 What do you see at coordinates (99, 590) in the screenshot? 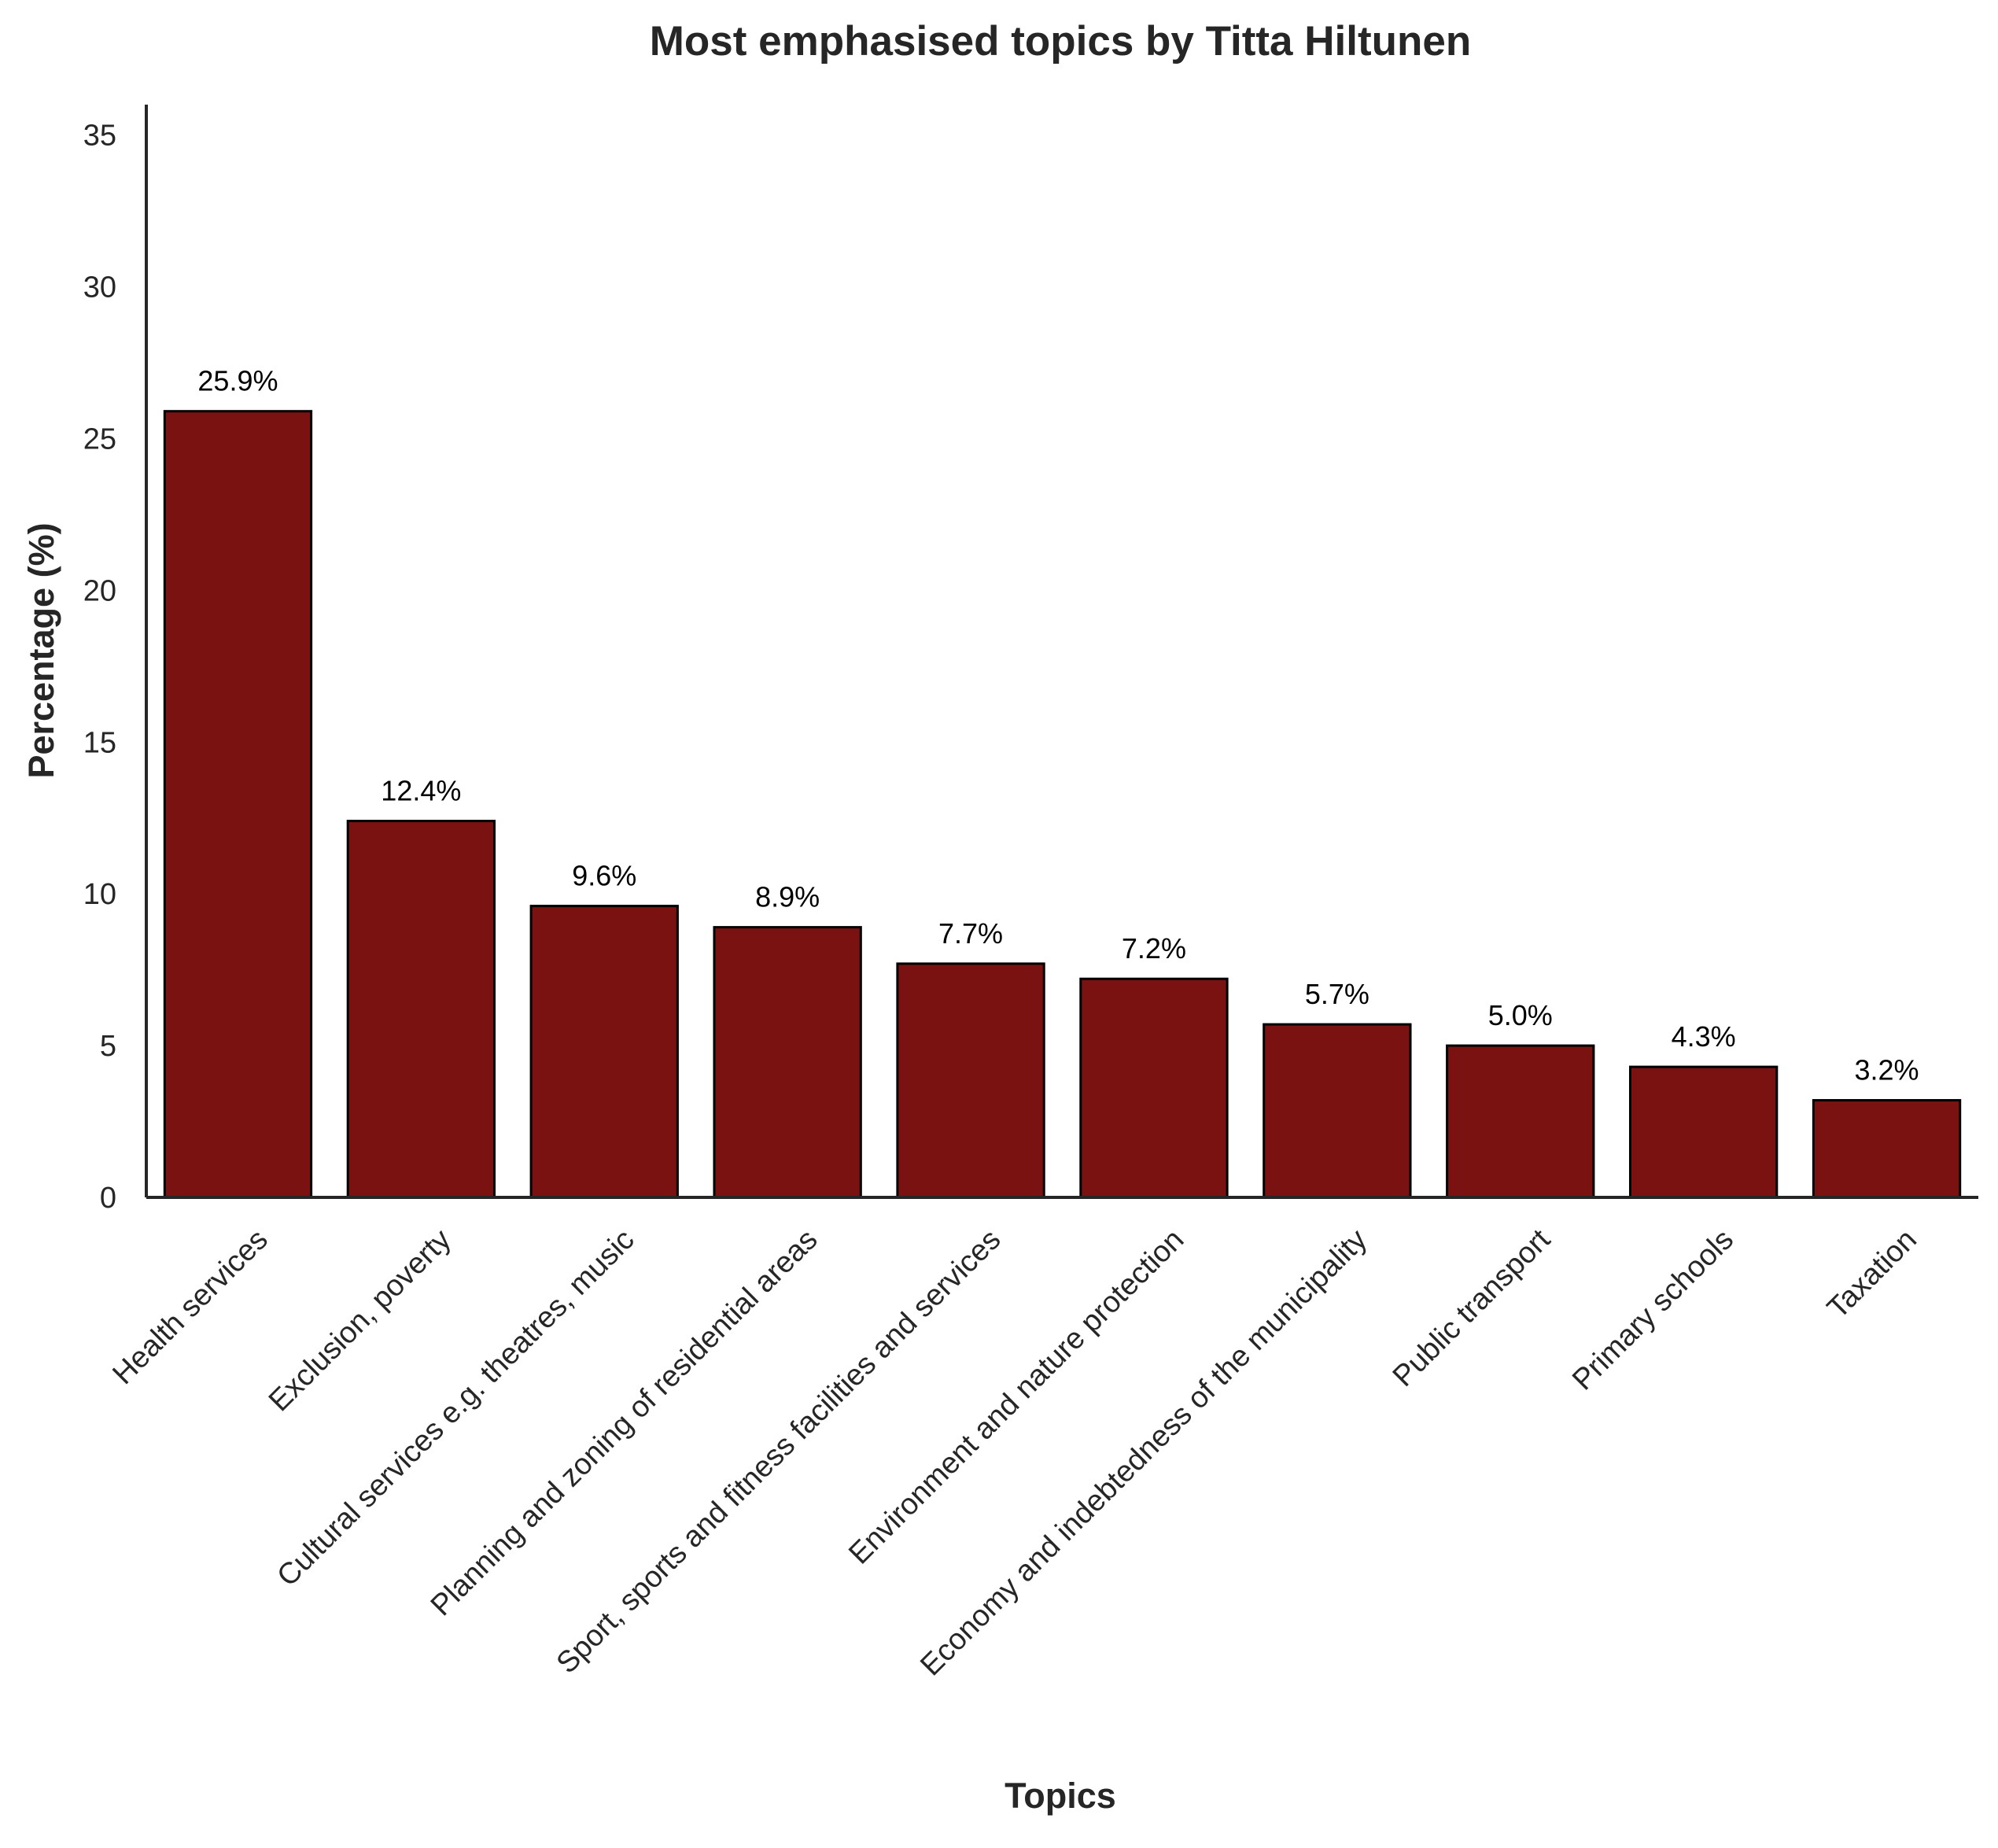
I see `y-tick-label: 20` at bounding box center [99, 590].